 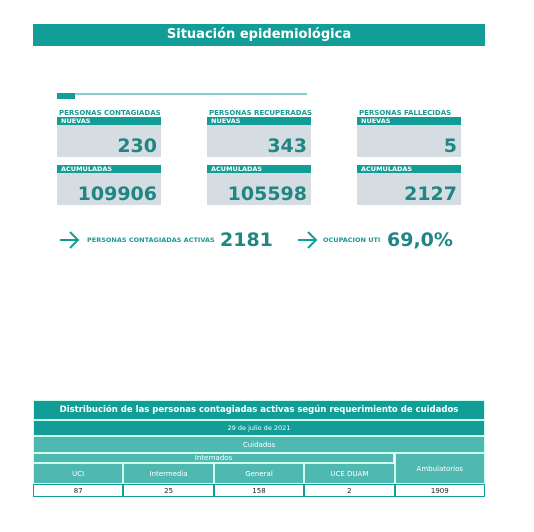 What do you see at coordinates (259, 141) in the screenshot?
I see `new-value: 343` at bounding box center [259, 141].